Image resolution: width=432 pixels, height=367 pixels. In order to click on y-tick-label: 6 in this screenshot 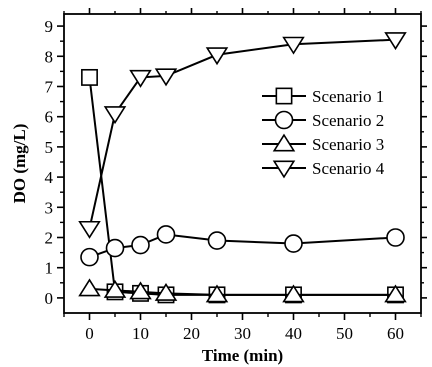, I will do `click(49, 117)`.